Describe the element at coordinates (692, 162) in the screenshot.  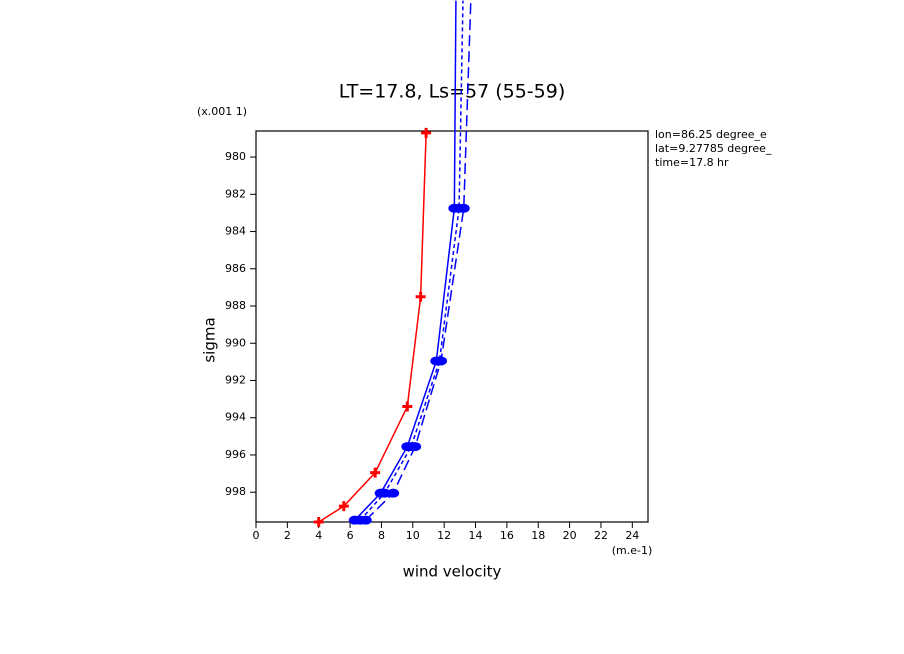
I see `annotation: time=17.8 hr` at that location.